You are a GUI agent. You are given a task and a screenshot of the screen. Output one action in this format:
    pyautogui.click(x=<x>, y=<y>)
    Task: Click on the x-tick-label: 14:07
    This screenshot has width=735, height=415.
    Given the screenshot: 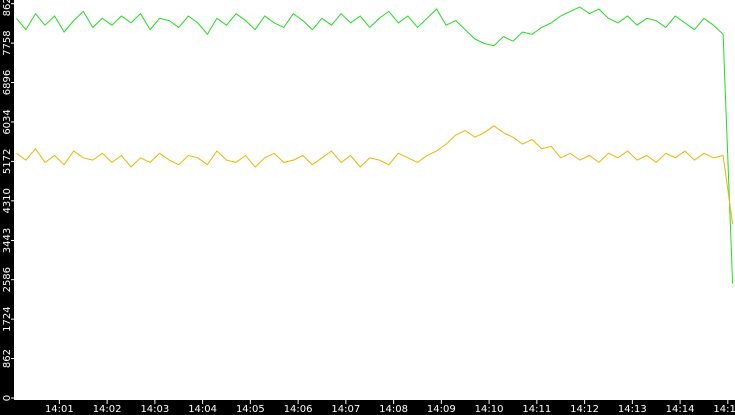 What is the action you would take?
    pyautogui.click(x=345, y=409)
    